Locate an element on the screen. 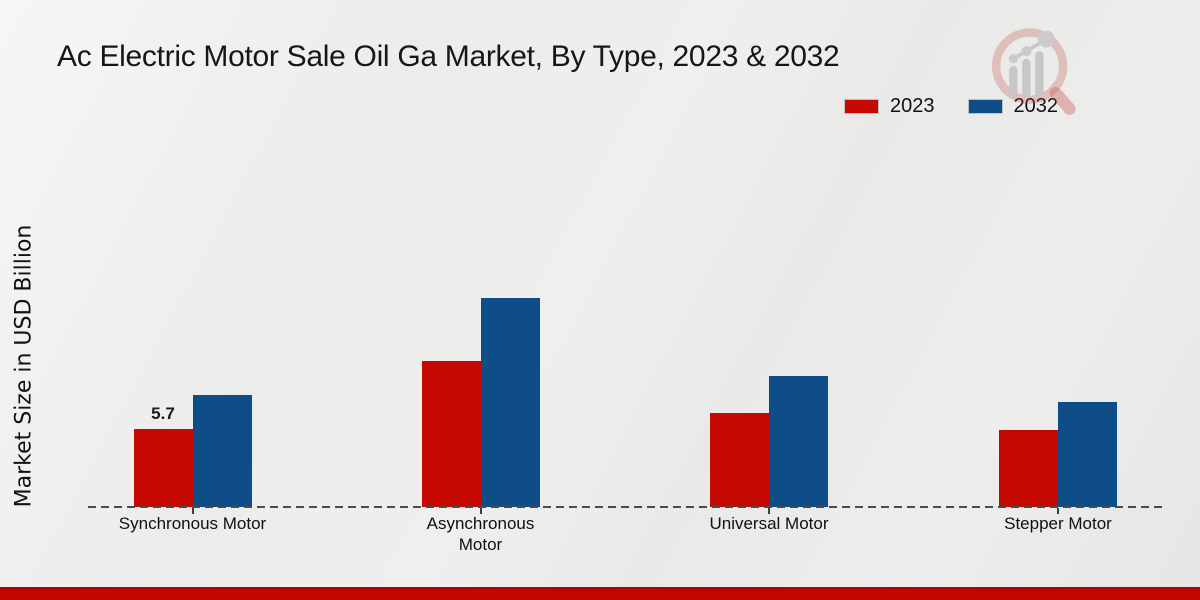 This screenshot has height=600, width=1200. category-label-stepper-motor: Stepper Motor is located at coordinates (1058, 523).